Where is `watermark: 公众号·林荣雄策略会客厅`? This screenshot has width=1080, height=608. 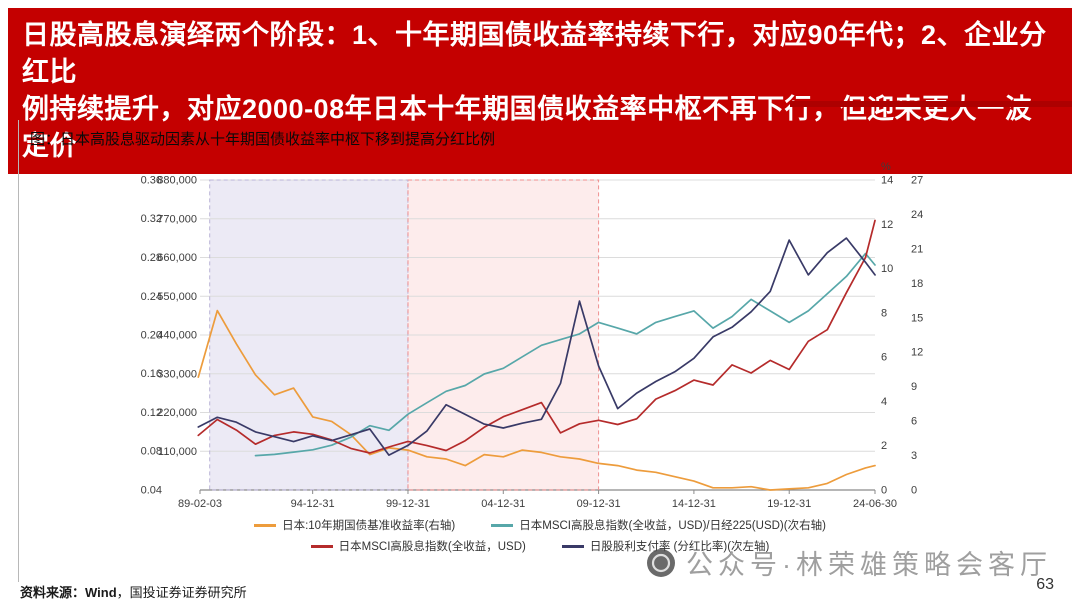 watermark: 公众号·林荣雄策略会客厅 is located at coordinates (849, 562).